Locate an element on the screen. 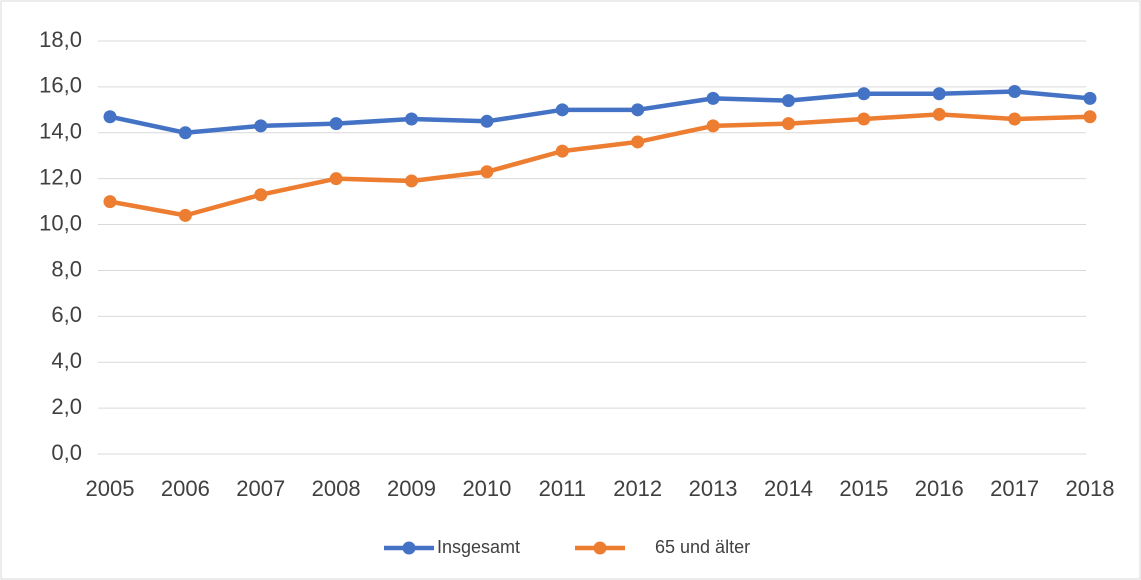 Image resolution: width=1141 pixels, height=580 pixels. x-tick-label: 2007 is located at coordinates (260, 488).